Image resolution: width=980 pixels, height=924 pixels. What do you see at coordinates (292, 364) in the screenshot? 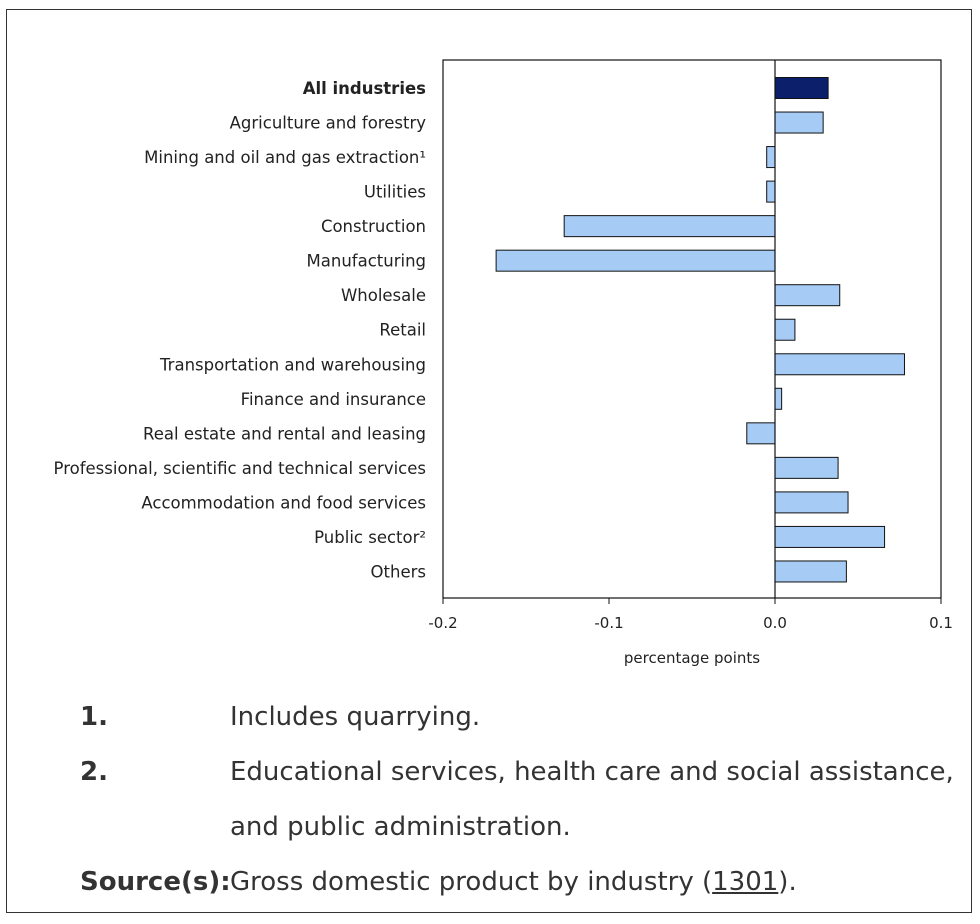
I see `category-label-8: Transportation and warehousing` at bounding box center [292, 364].